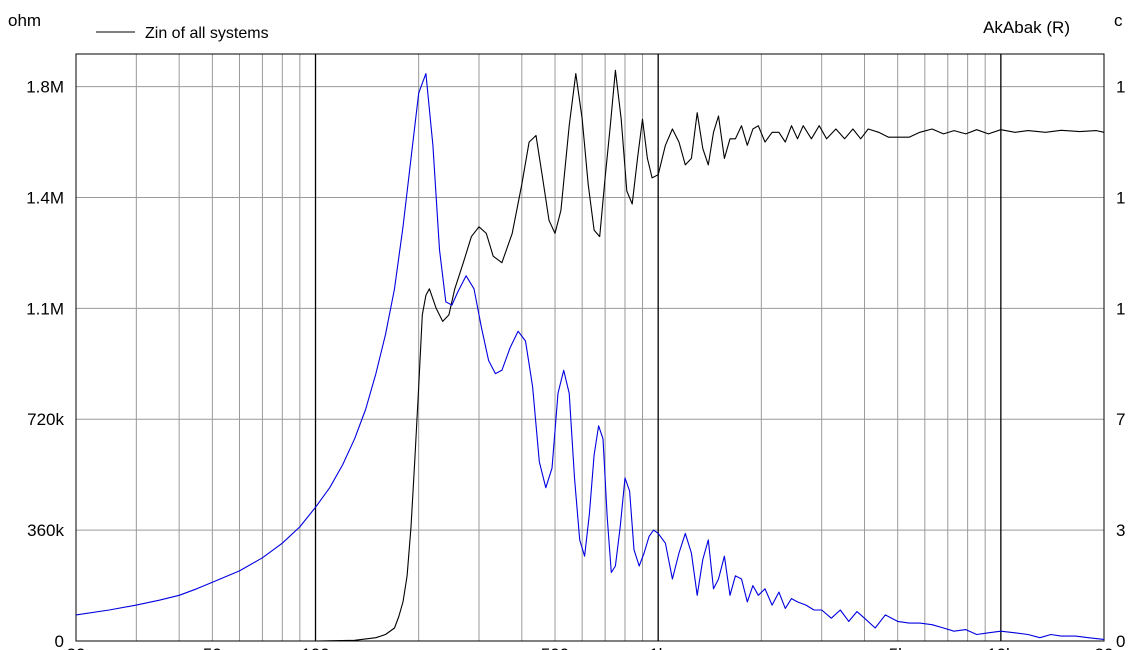 The width and height of the screenshot is (1130, 650). I want to click on y-tick-label: 0, so click(59, 641).